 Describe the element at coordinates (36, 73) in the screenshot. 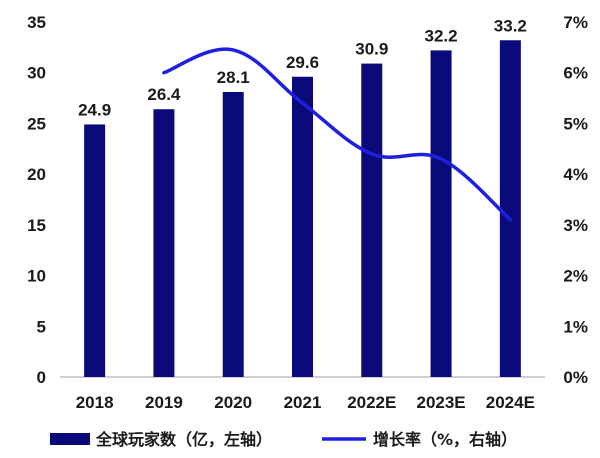

I see `left-tick-label: 30` at that location.